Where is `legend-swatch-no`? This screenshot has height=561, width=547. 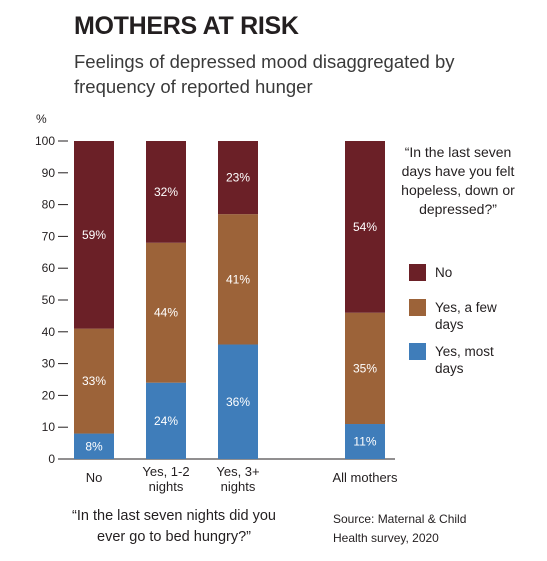
legend-swatch-no is located at coordinates (417, 272).